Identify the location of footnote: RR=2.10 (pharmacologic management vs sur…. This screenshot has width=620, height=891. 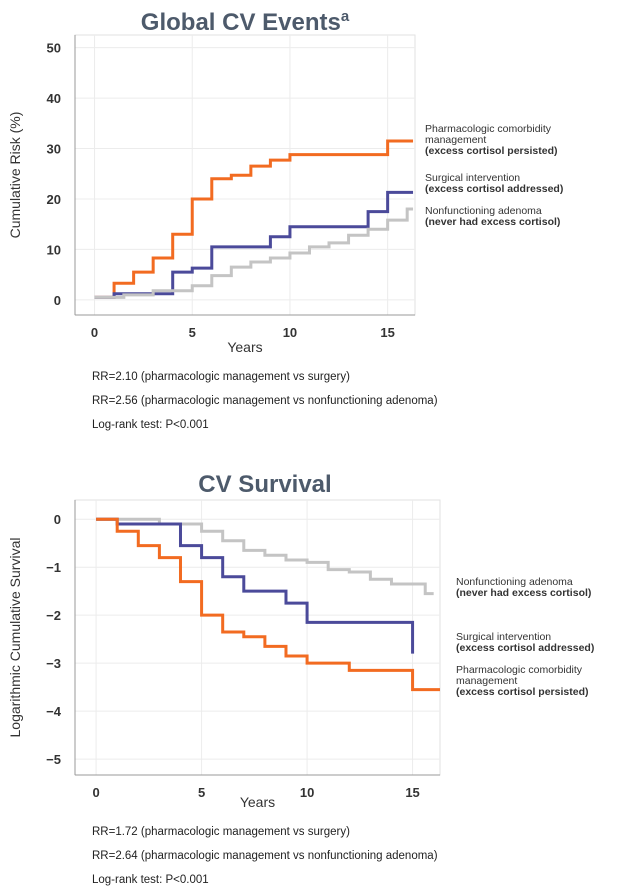
(221, 377).